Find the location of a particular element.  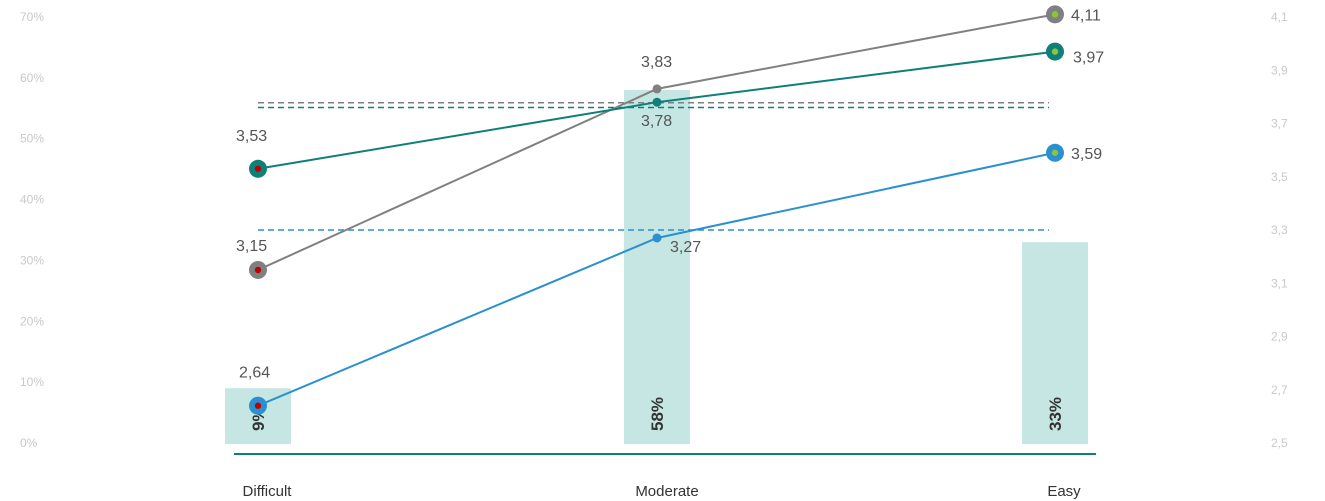

data-label: 3,53 is located at coordinates (251, 136).